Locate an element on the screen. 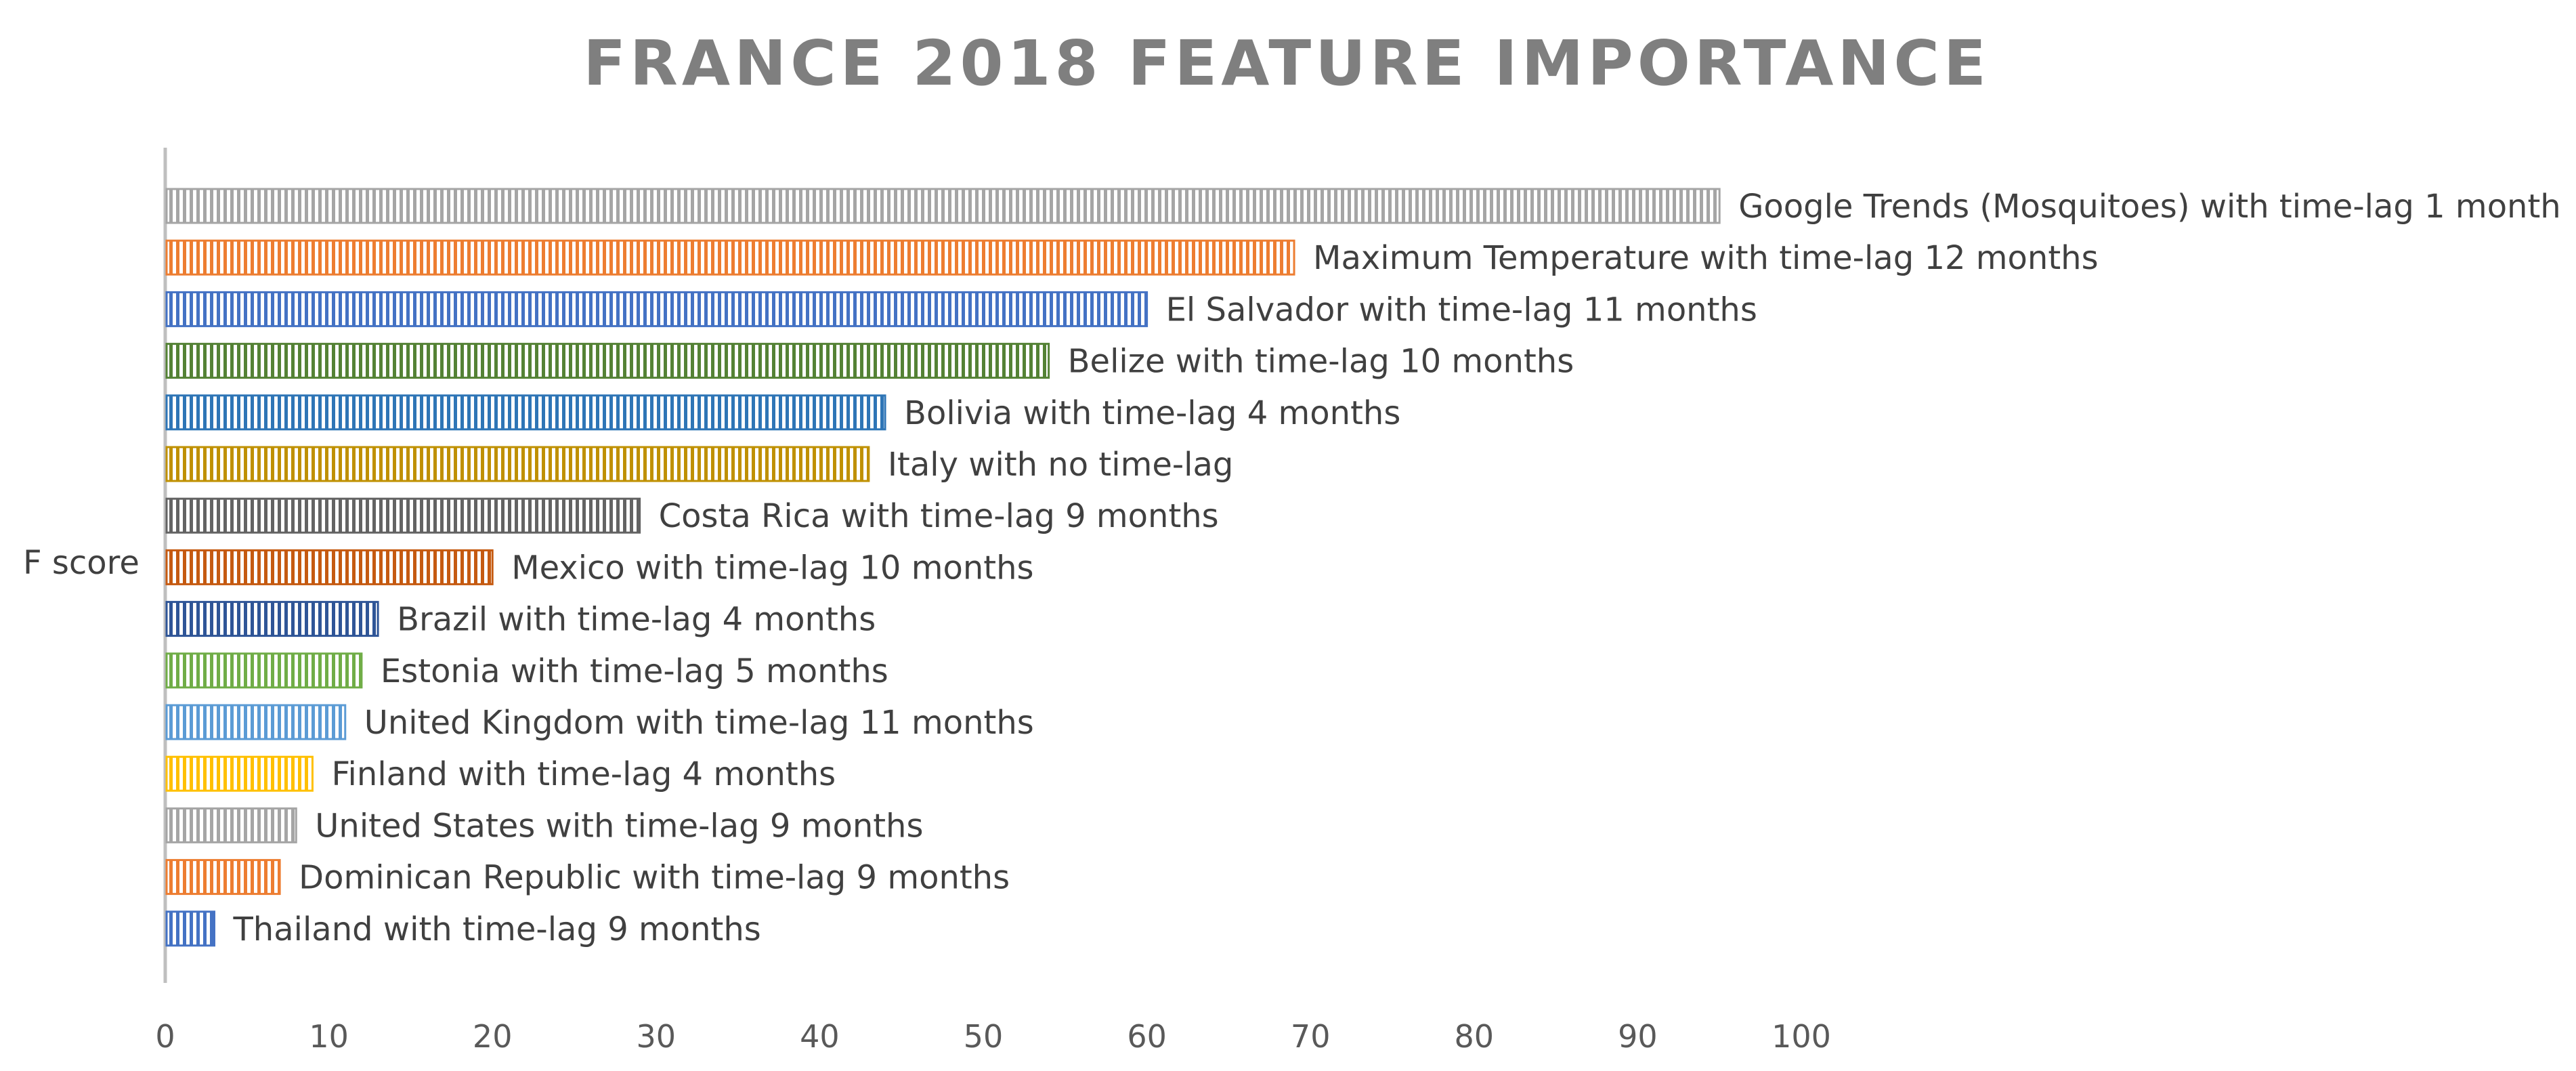 The image size is (2576, 1071). x-tick-label: 40 is located at coordinates (820, 1036).